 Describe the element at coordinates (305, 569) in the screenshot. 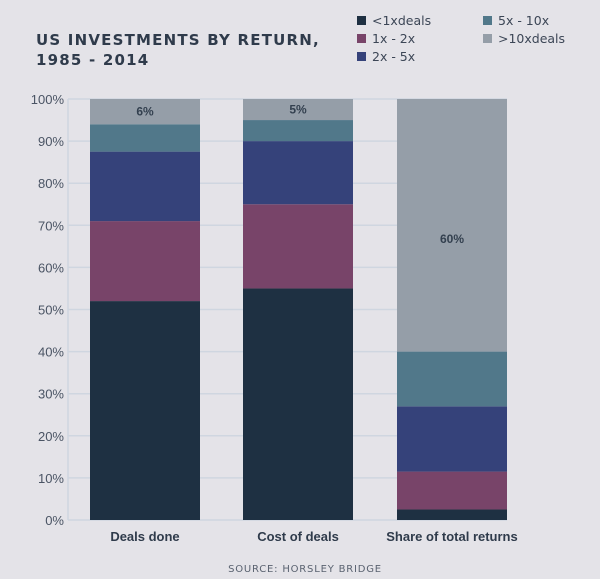

I see `source-note: SOURCE: HORSLEY BRIDGE` at that location.